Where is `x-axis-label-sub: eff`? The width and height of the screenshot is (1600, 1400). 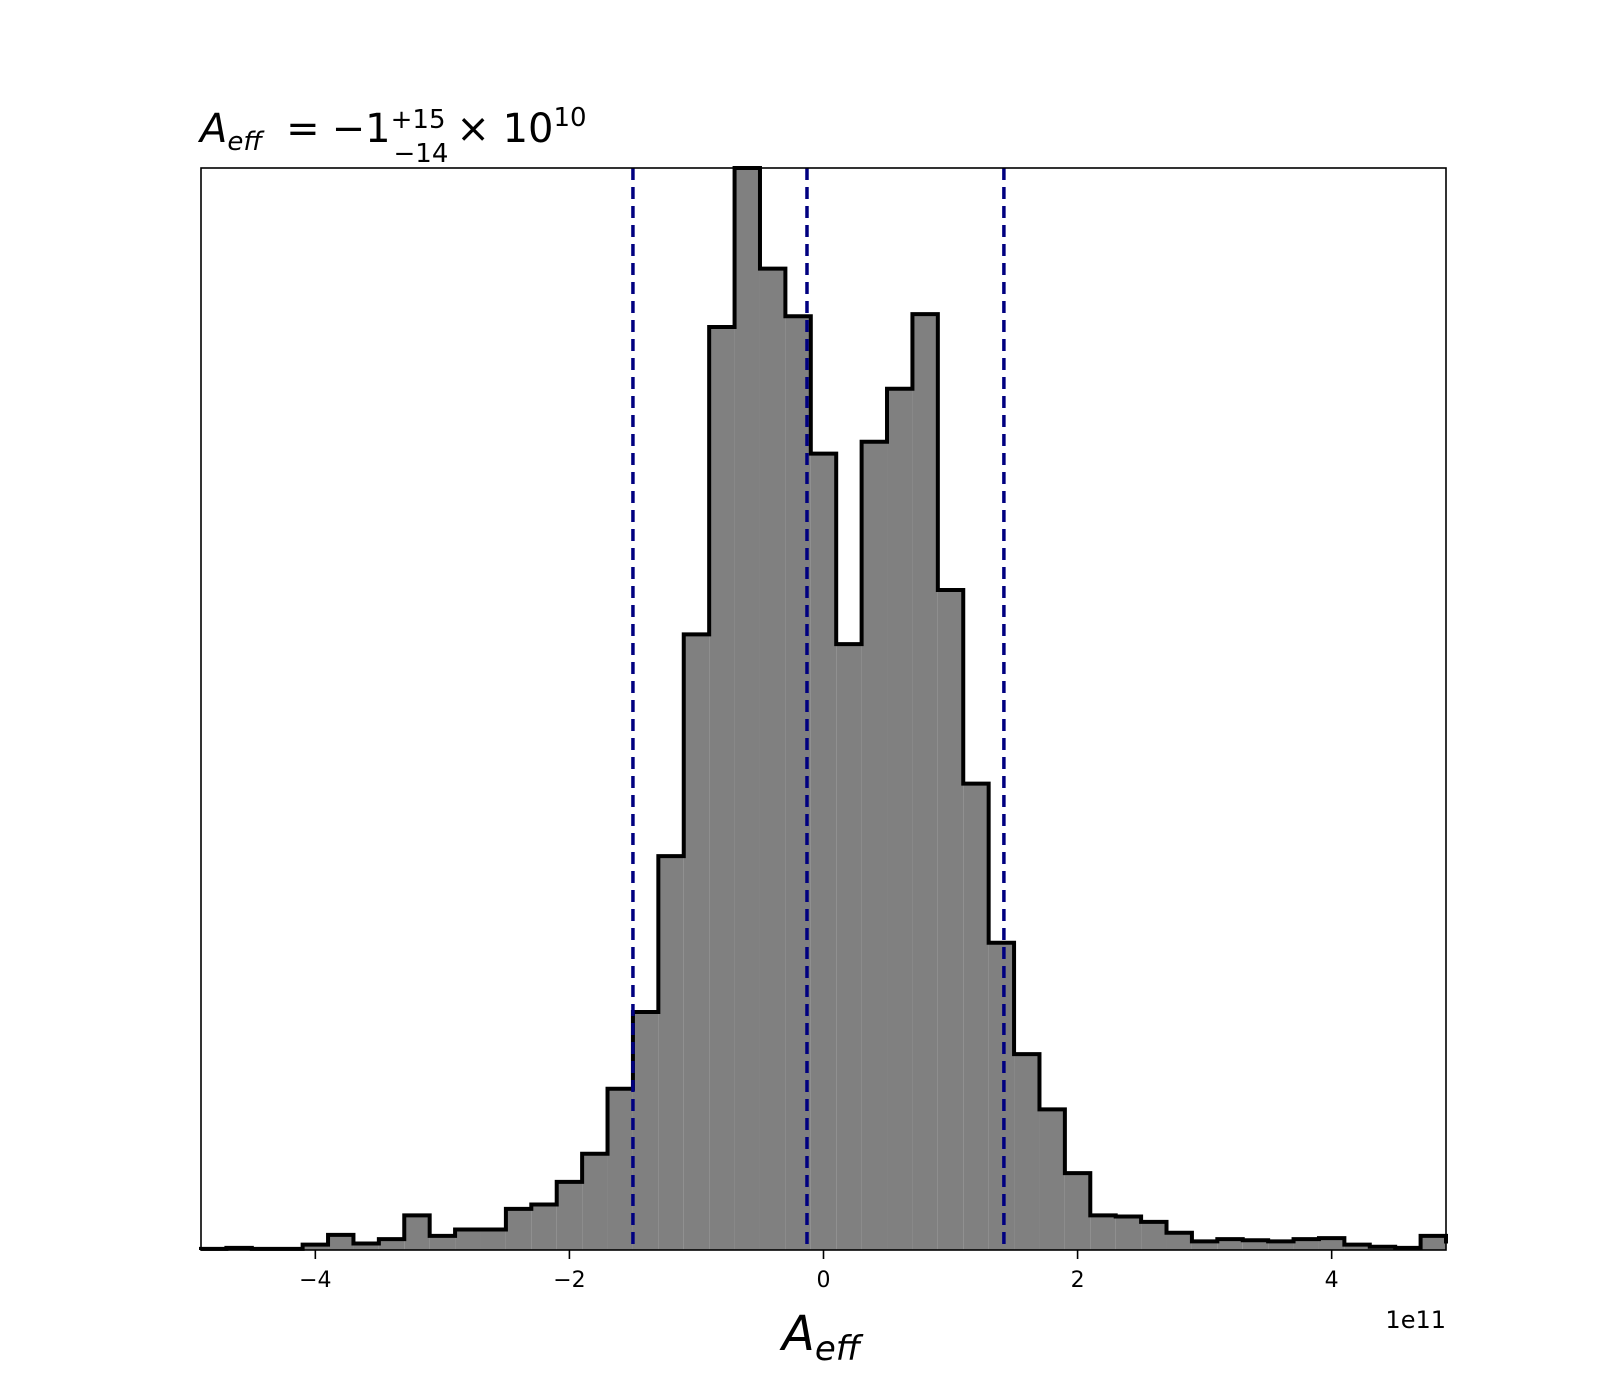
x-axis-label-sub: eff is located at coordinates (839, 1349).